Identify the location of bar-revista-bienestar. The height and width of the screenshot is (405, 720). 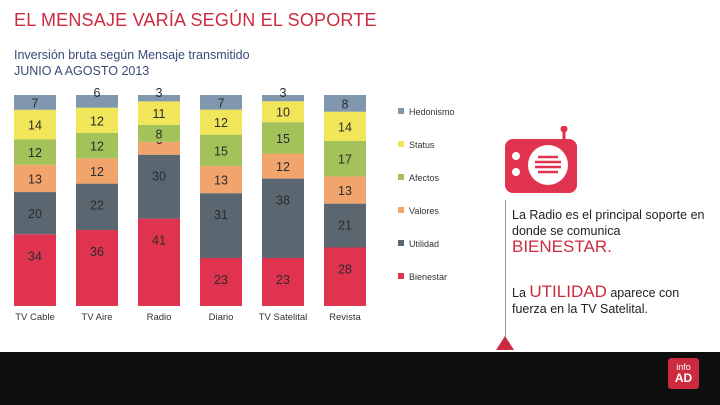
(345, 276).